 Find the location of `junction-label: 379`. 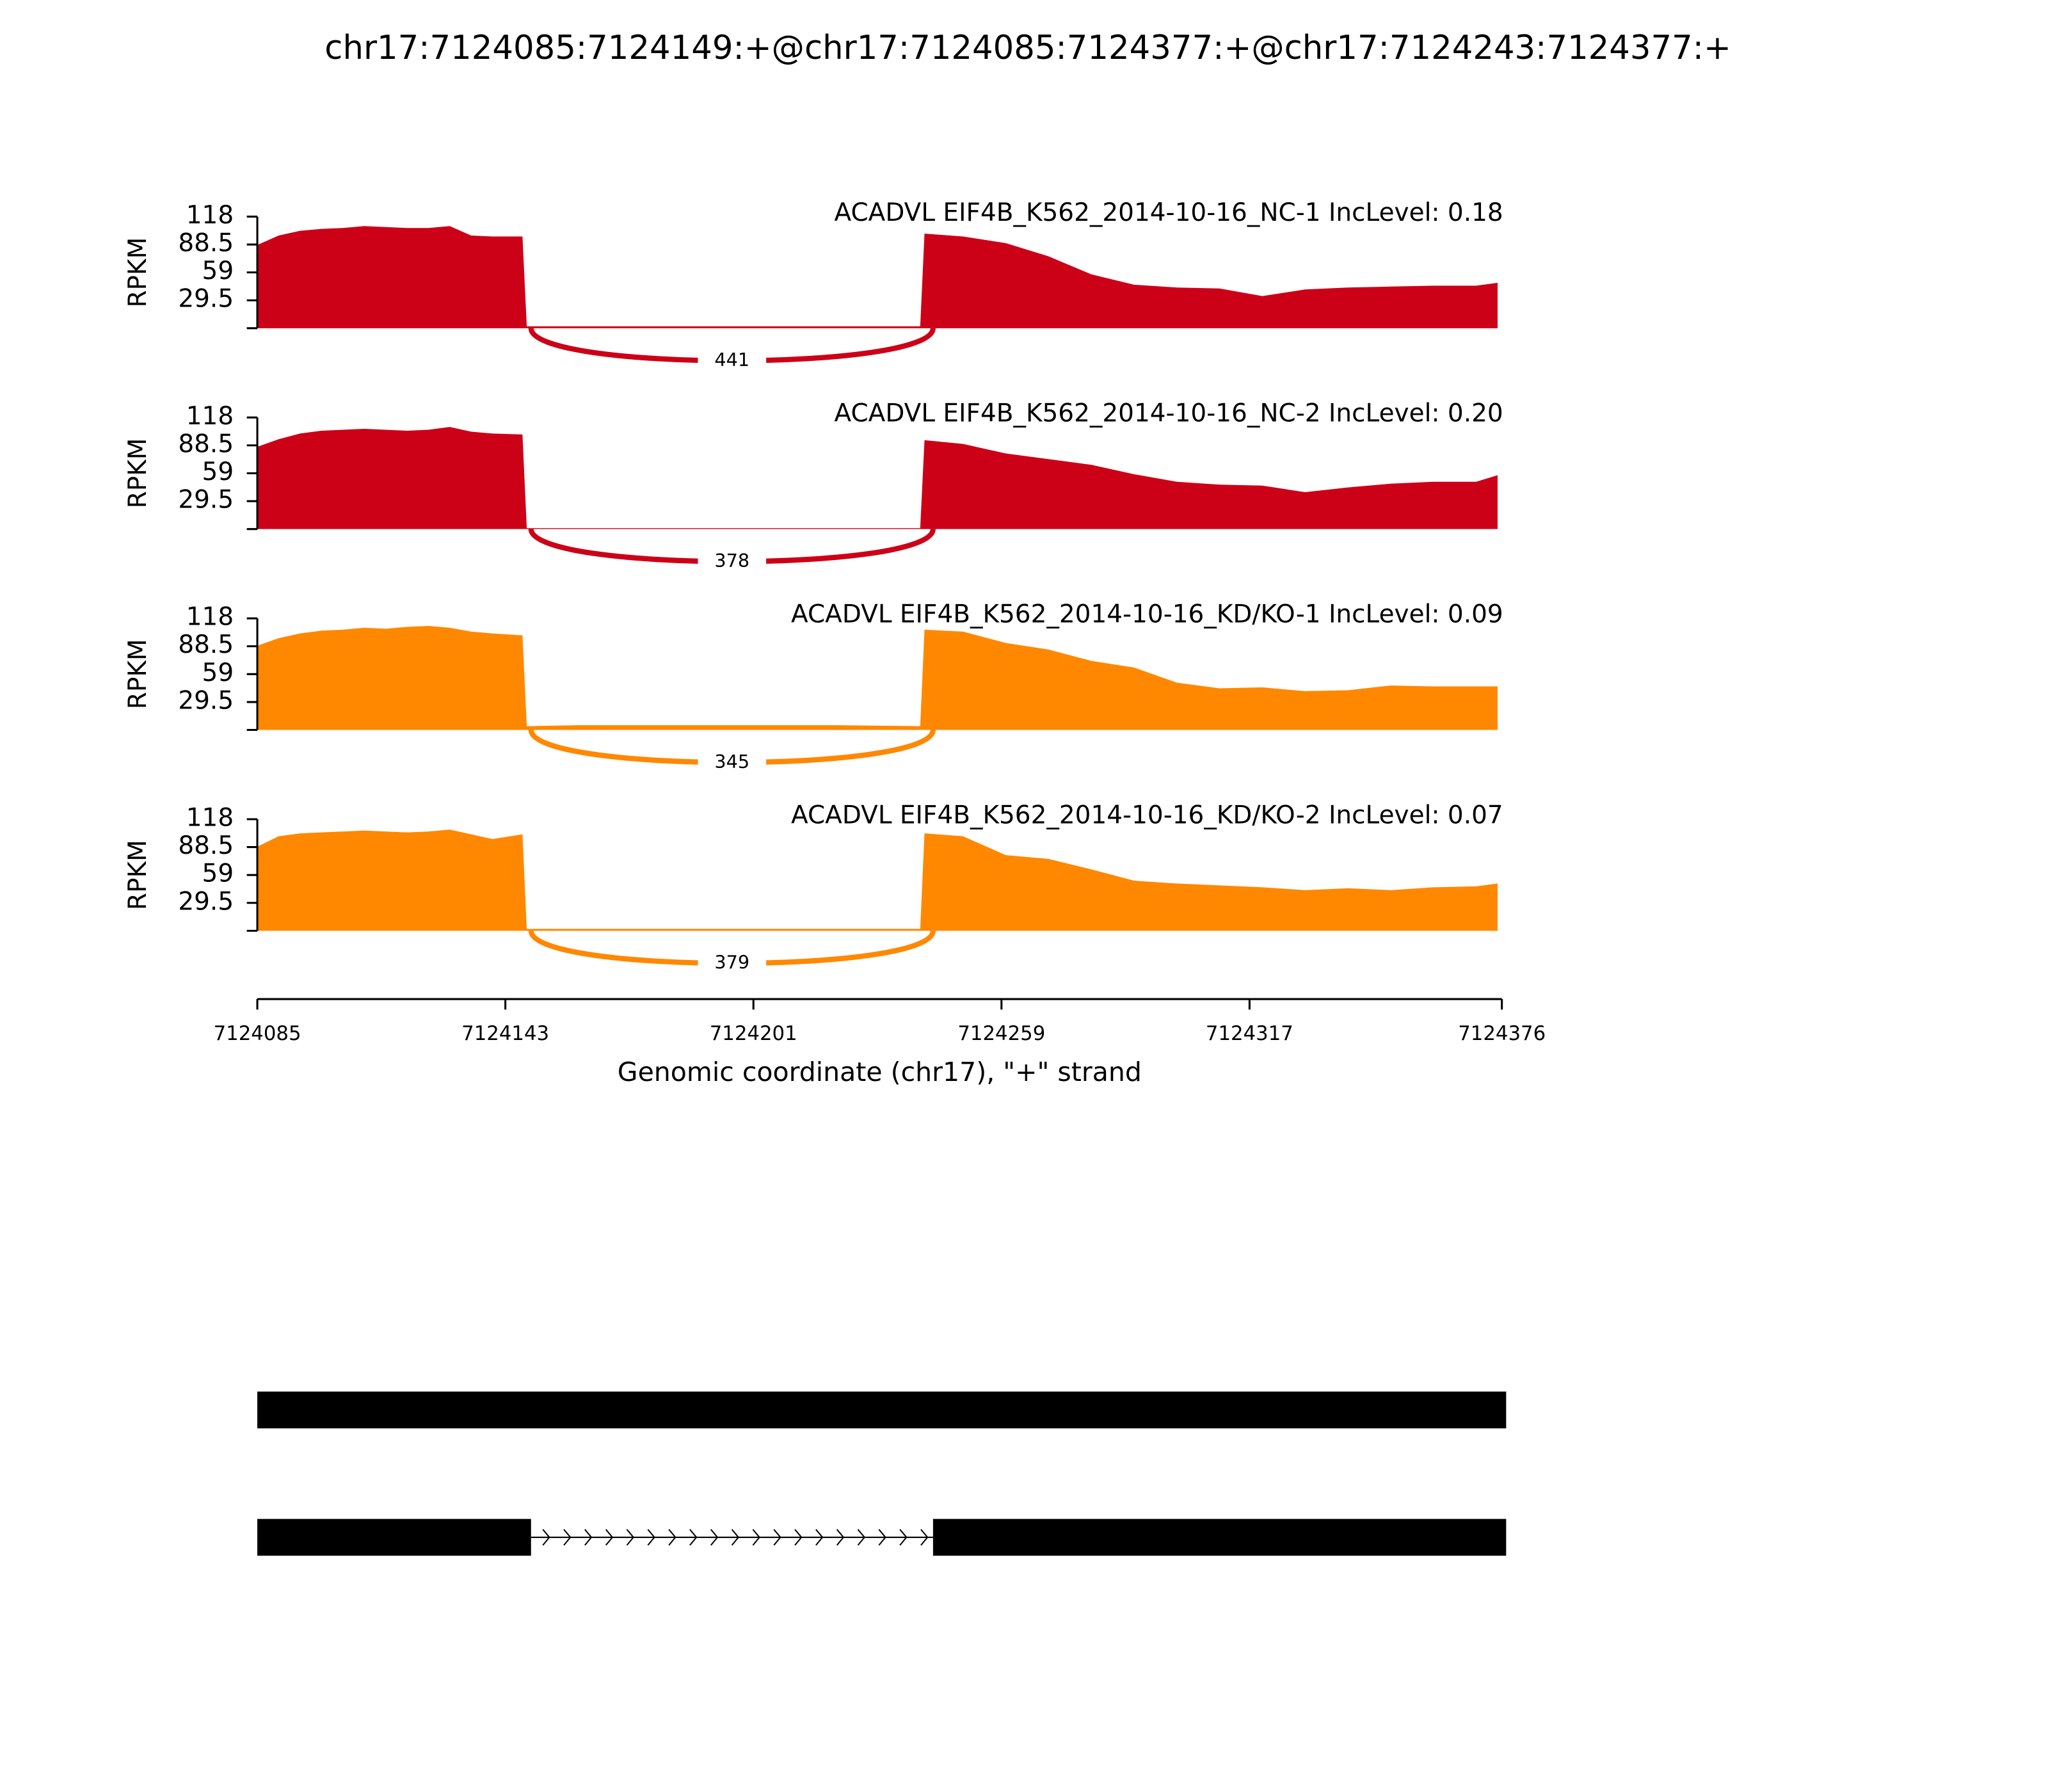

junction-label: 379 is located at coordinates (731, 962).